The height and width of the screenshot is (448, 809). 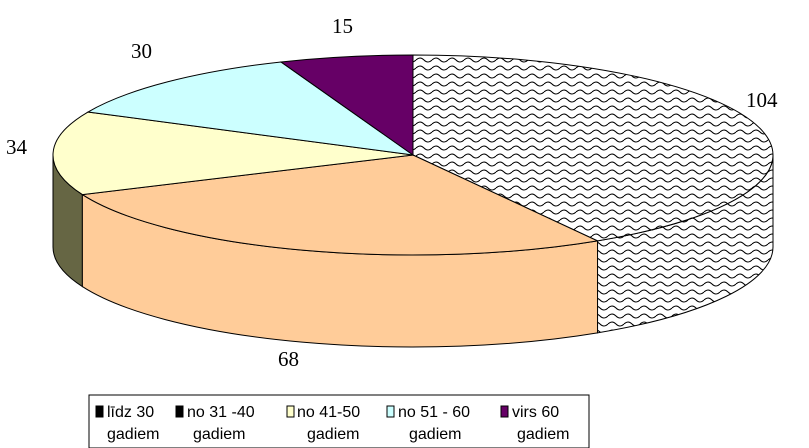 I want to click on data-label-68: 68, so click(x=288, y=359).